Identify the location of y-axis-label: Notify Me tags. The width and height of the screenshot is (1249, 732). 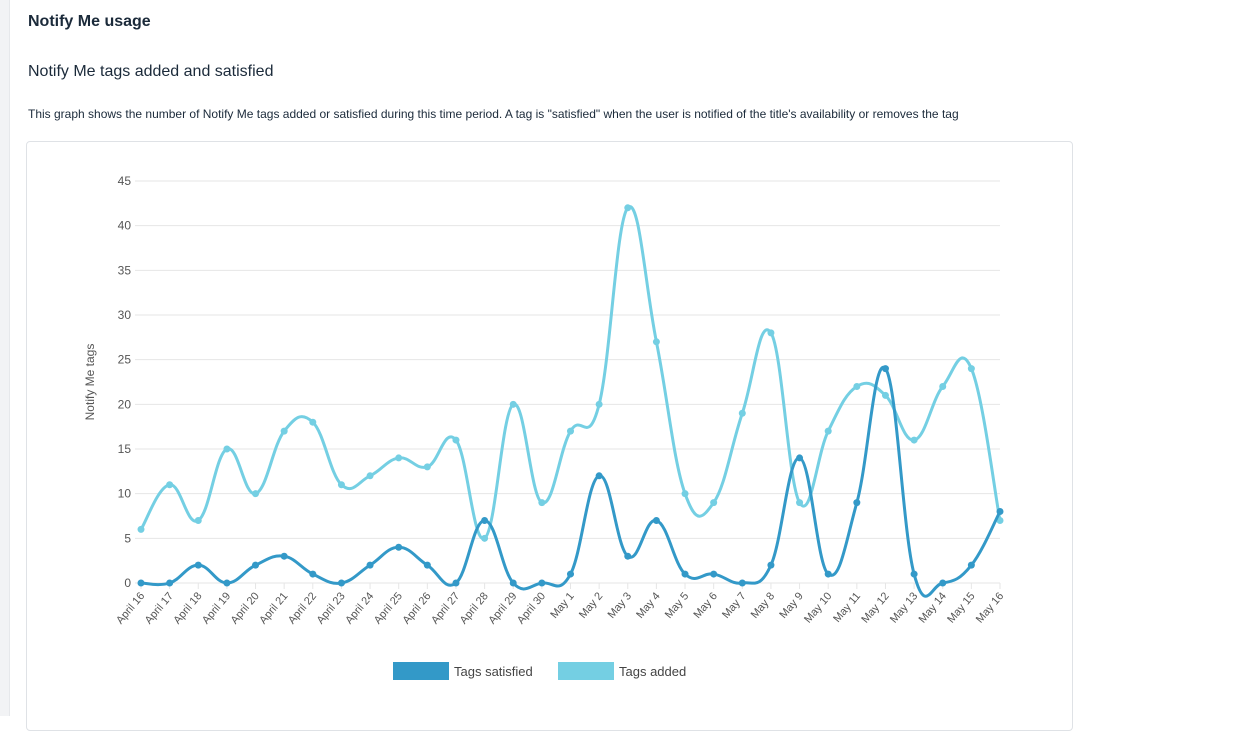
(90, 382).